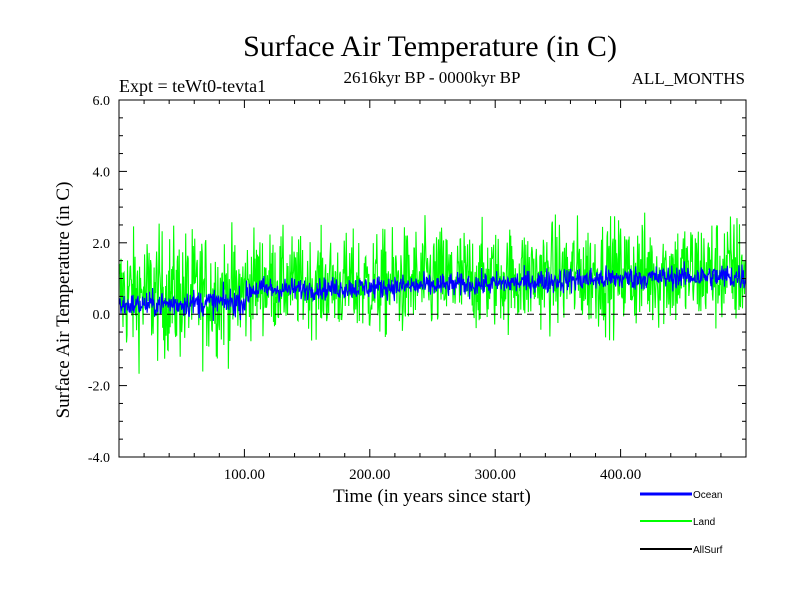 Image resolution: width=800 pixels, height=600 pixels. Describe the element at coordinates (99, 387) in the screenshot. I see `y-tick-label: -2.0` at that location.